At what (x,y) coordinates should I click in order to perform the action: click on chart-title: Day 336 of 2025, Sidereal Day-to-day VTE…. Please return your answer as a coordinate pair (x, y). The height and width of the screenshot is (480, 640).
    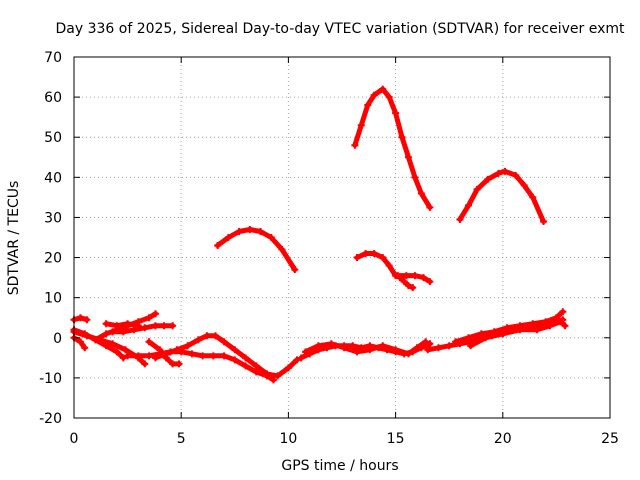
    Looking at the image, I should click on (341, 29).